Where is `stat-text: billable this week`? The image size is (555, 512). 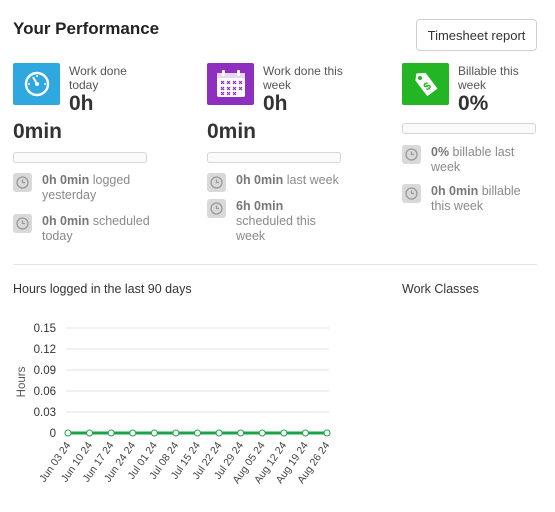 stat-text: billable this week is located at coordinates (476, 198).